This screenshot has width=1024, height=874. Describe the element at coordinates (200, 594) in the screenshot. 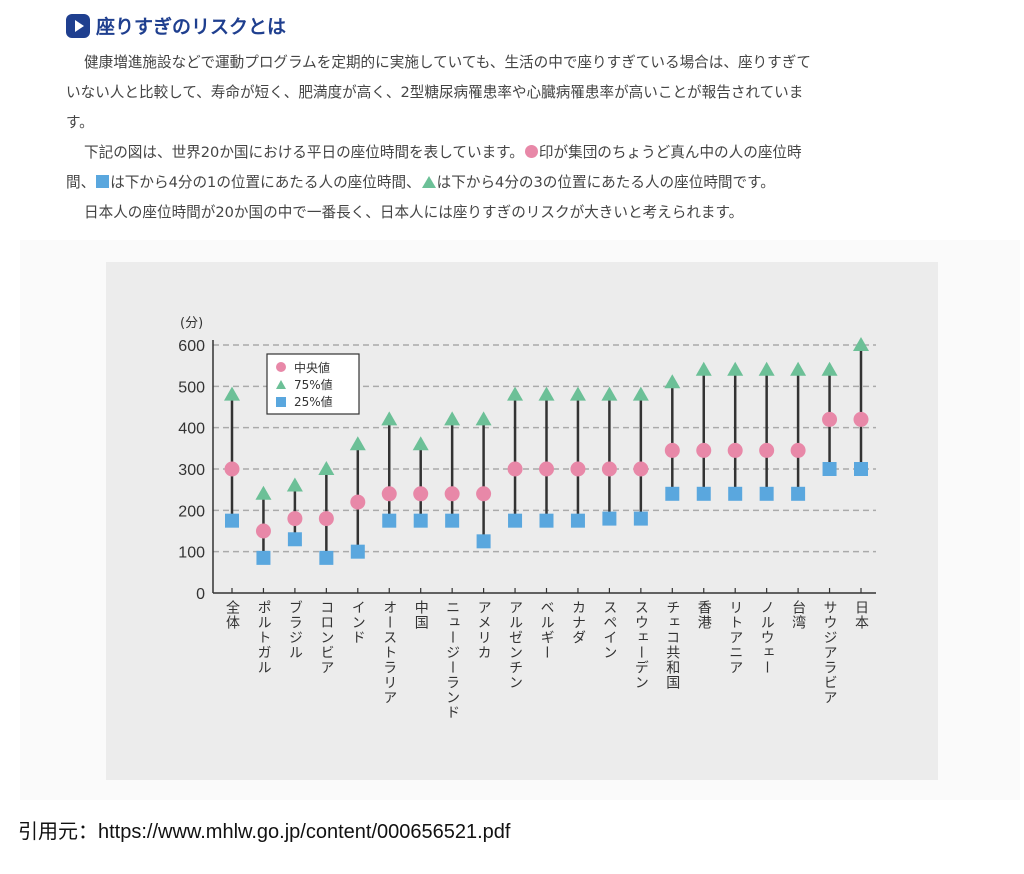

I see `y-tick-label: 0` at that location.